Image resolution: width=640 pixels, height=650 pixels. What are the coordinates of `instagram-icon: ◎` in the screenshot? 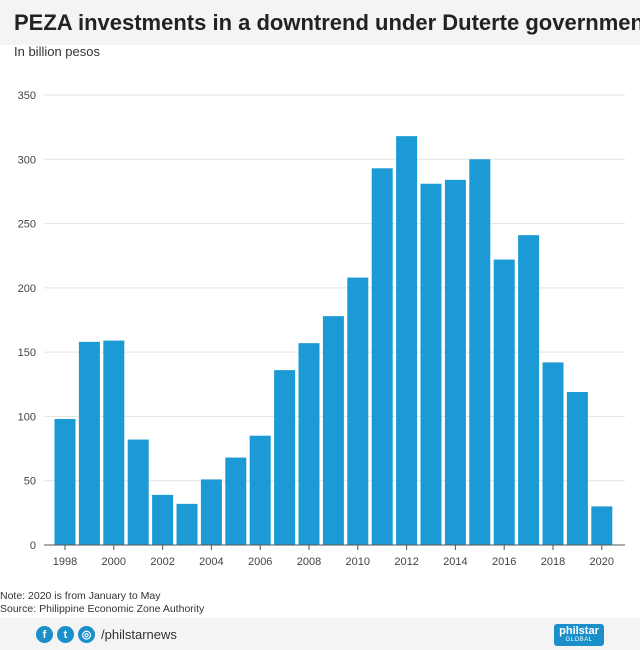 It's located at (86, 634).